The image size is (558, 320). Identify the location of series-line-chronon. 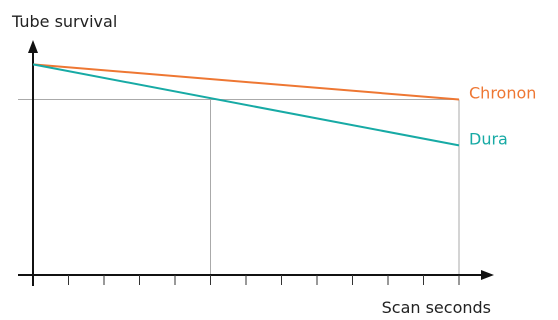
(246, 82).